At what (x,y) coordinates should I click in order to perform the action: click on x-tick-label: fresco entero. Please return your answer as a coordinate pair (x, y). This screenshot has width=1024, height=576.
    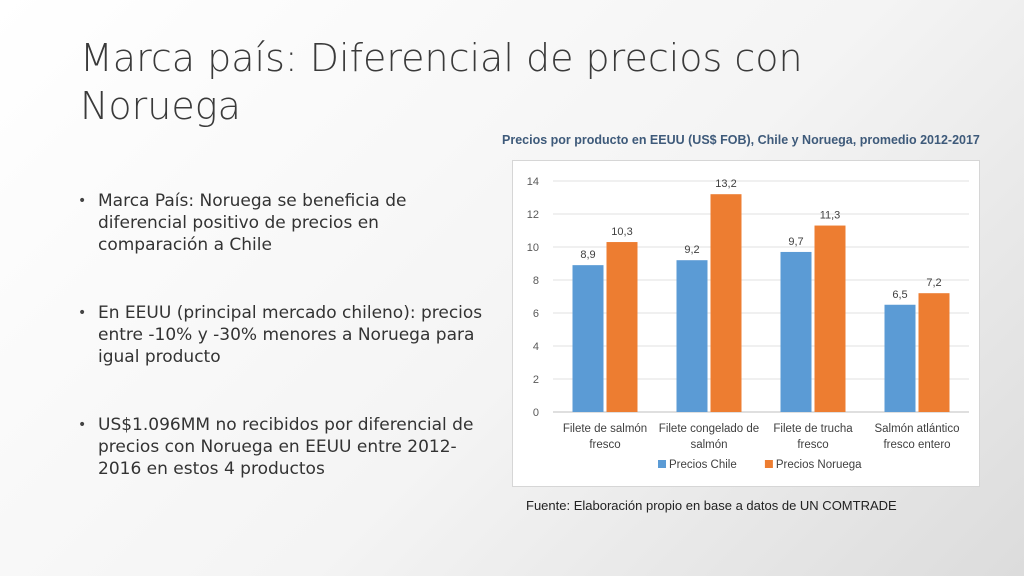
    Looking at the image, I should click on (916, 445).